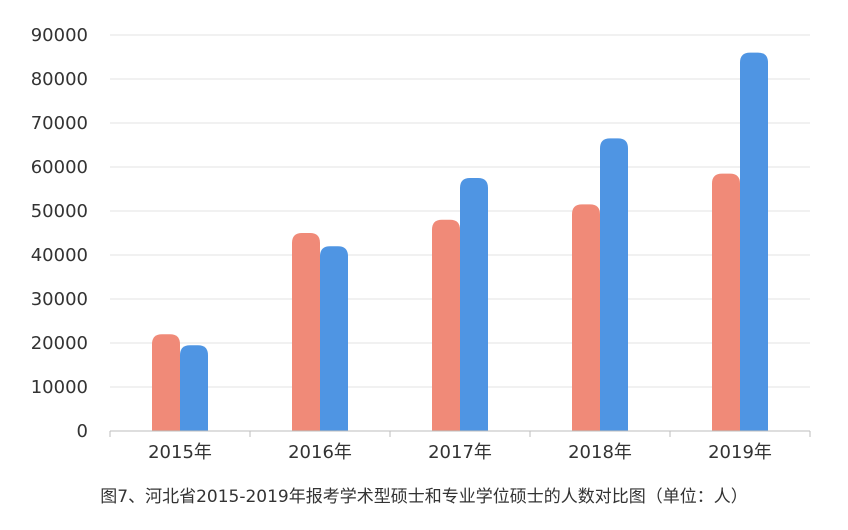  I want to click on y-tick-label: 50000, so click(59, 211).